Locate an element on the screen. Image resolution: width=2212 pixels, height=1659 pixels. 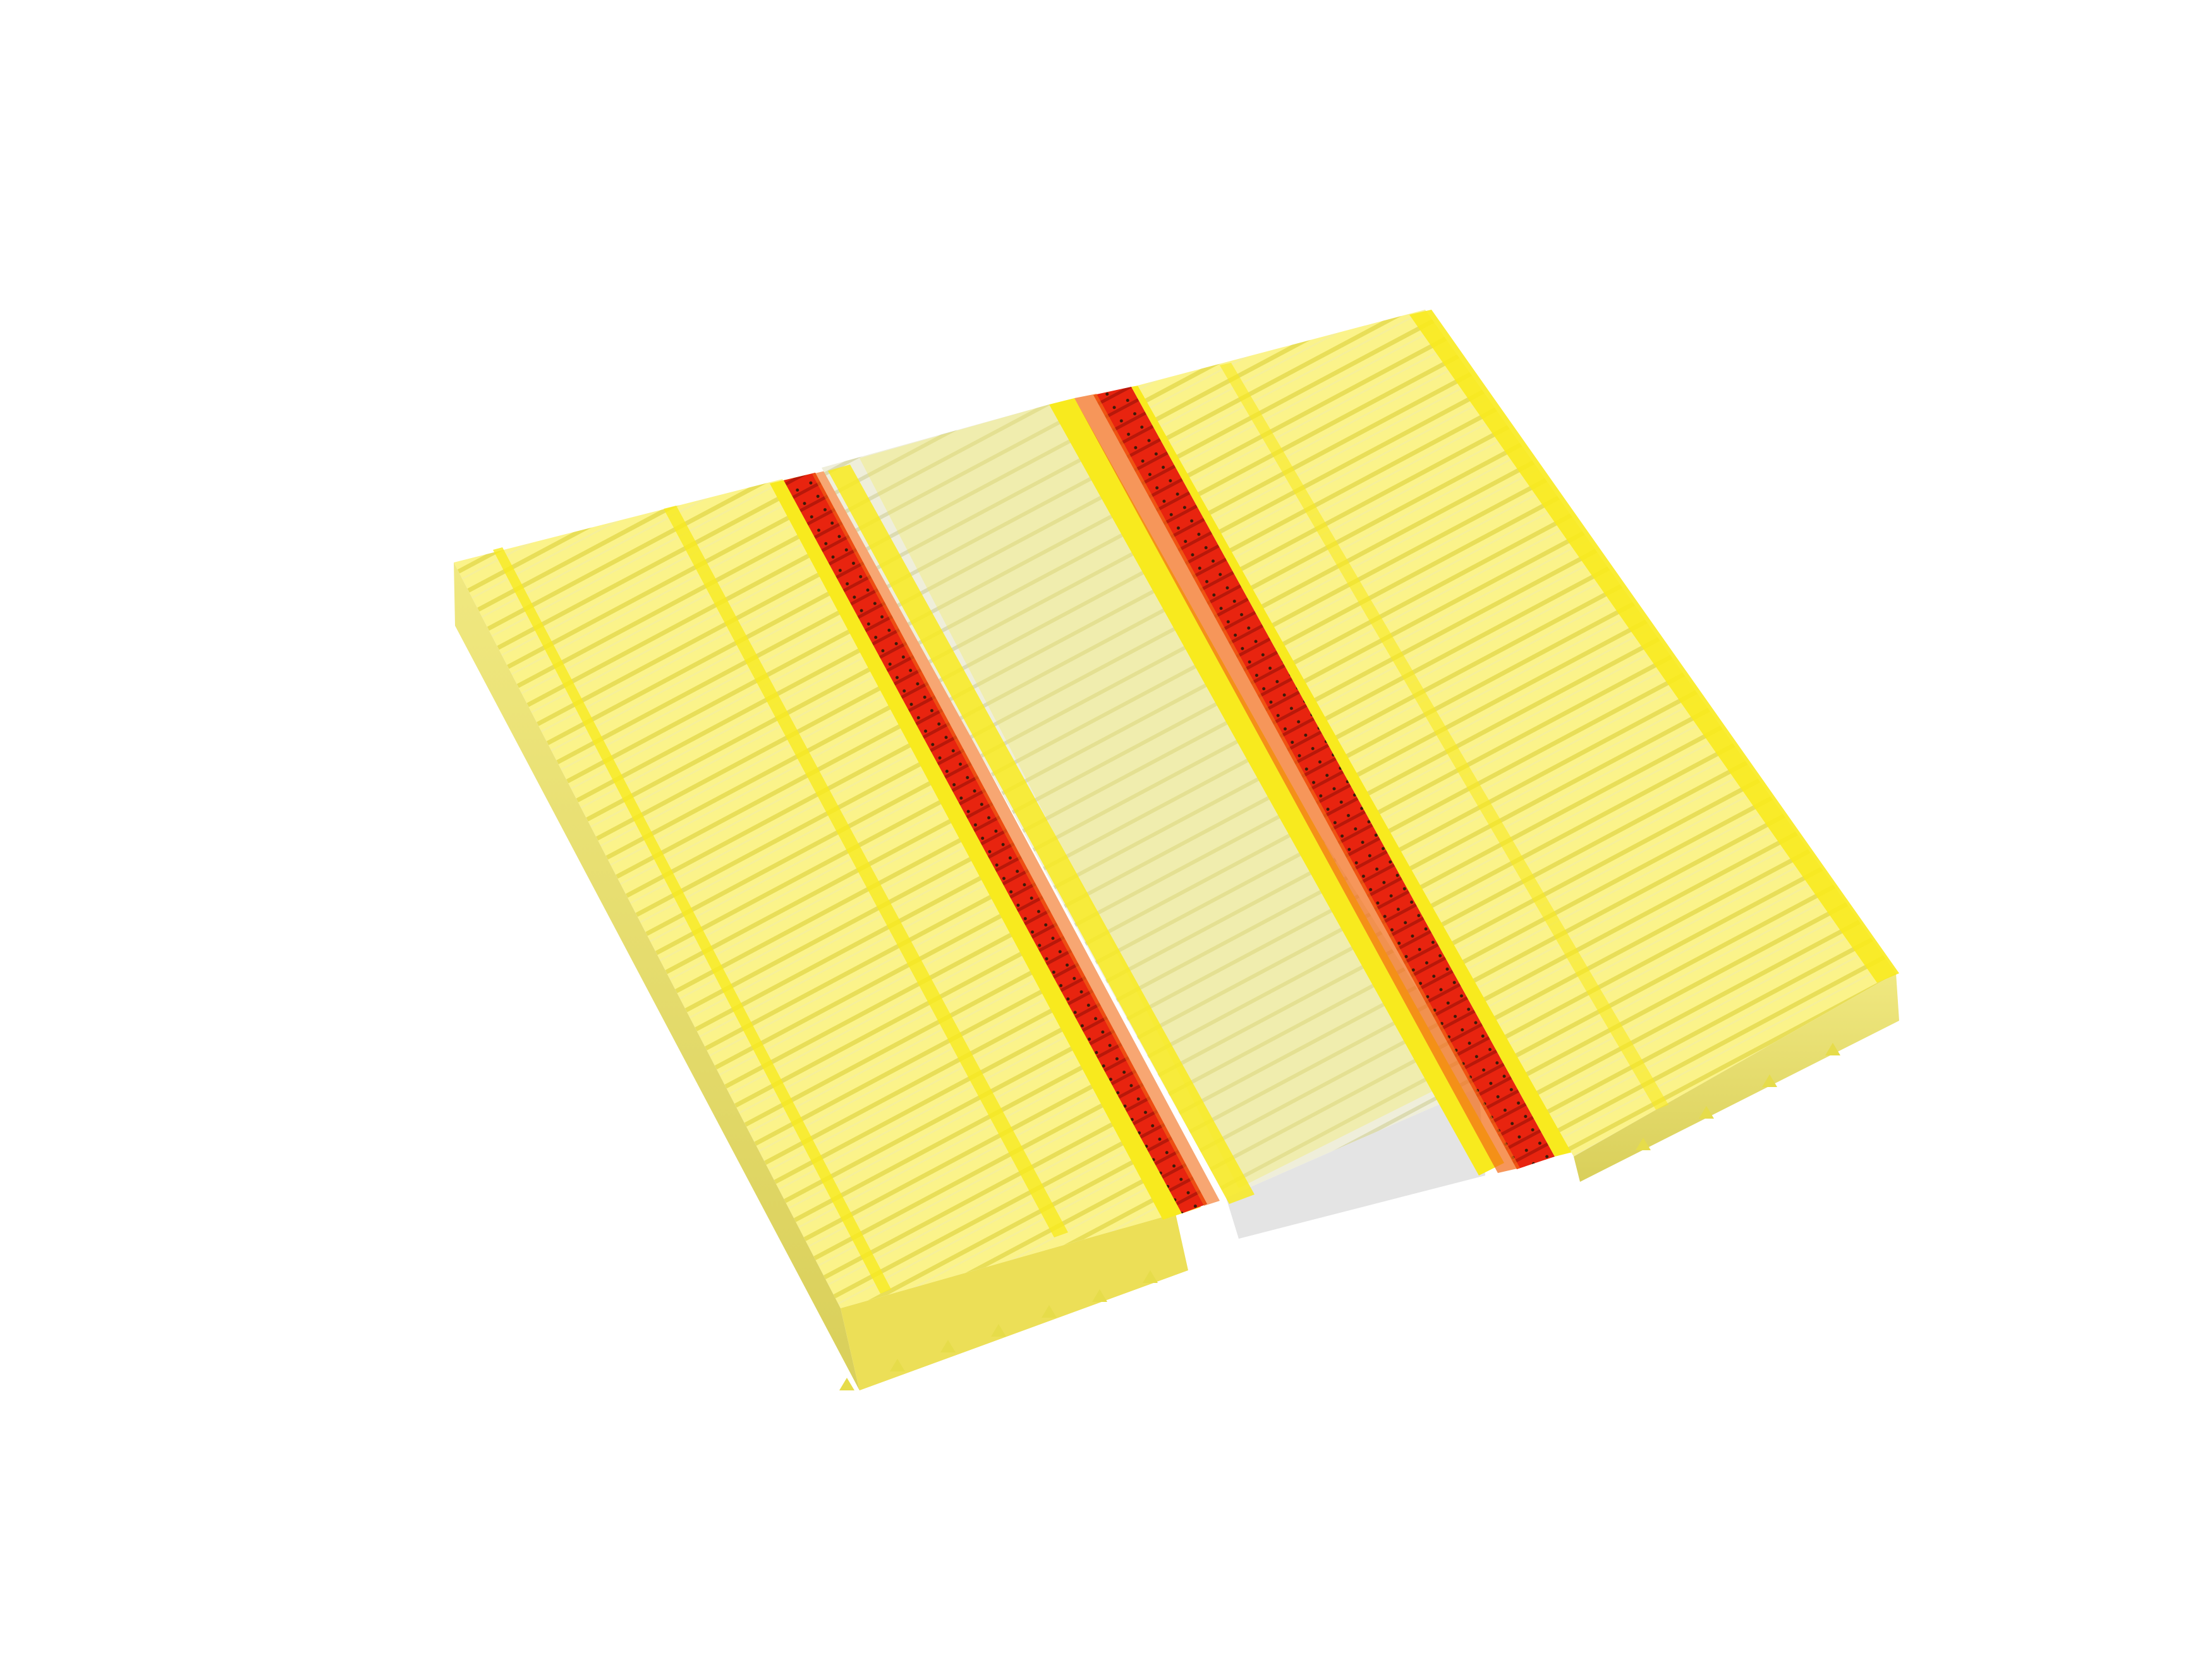
left-domain-front-face is located at coordinates (657, 976).